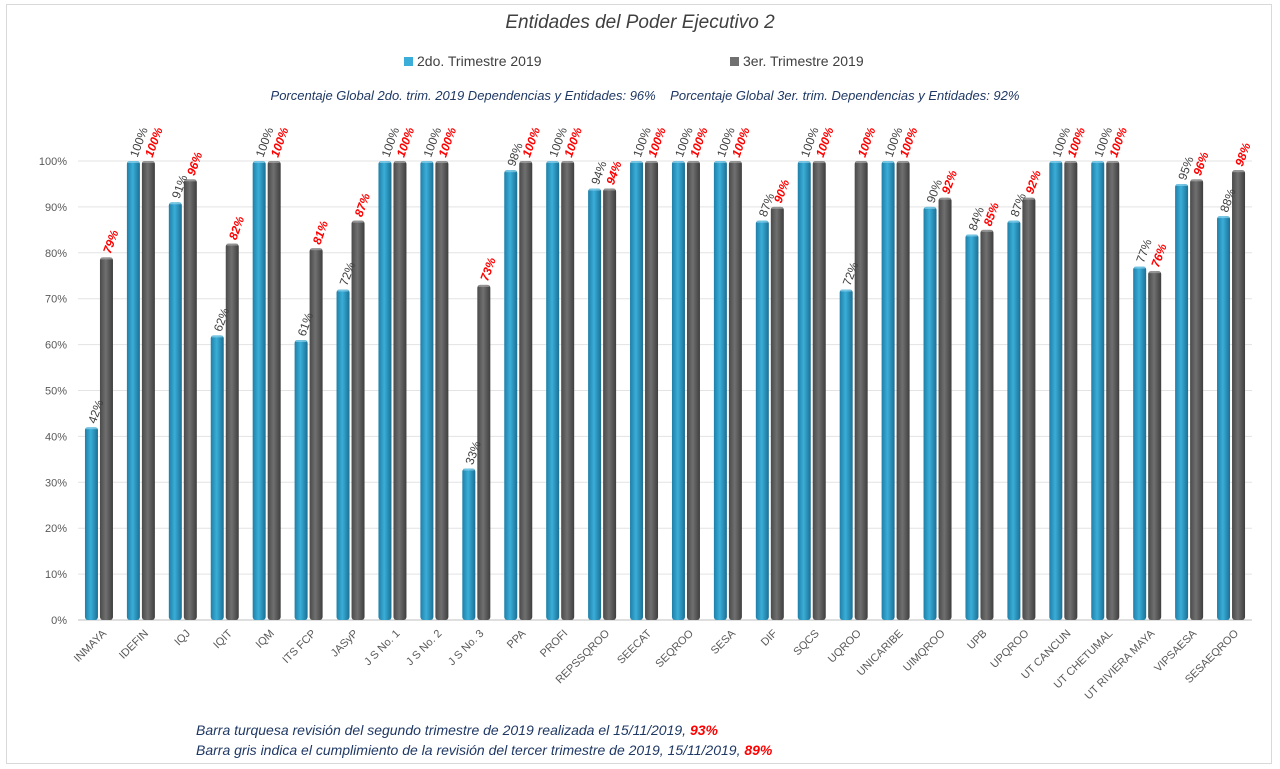 The image size is (1280, 769). Describe the element at coordinates (724, 642) in the screenshot. I see `category-label: SESA` at that location.